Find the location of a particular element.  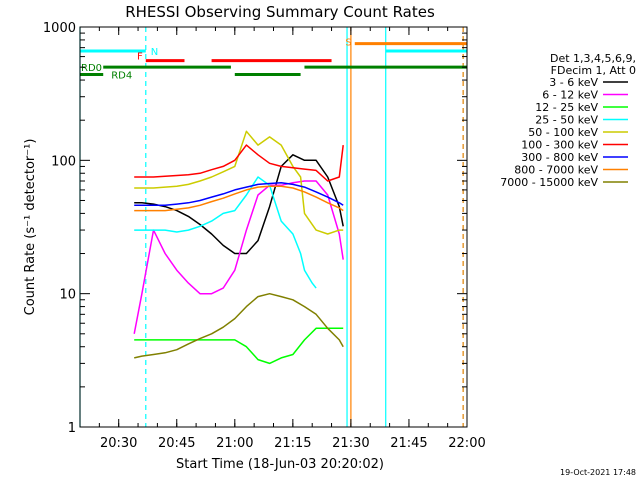

footer-date: 19-Oct-2021 17:48 is located at coordinates (598, 472).